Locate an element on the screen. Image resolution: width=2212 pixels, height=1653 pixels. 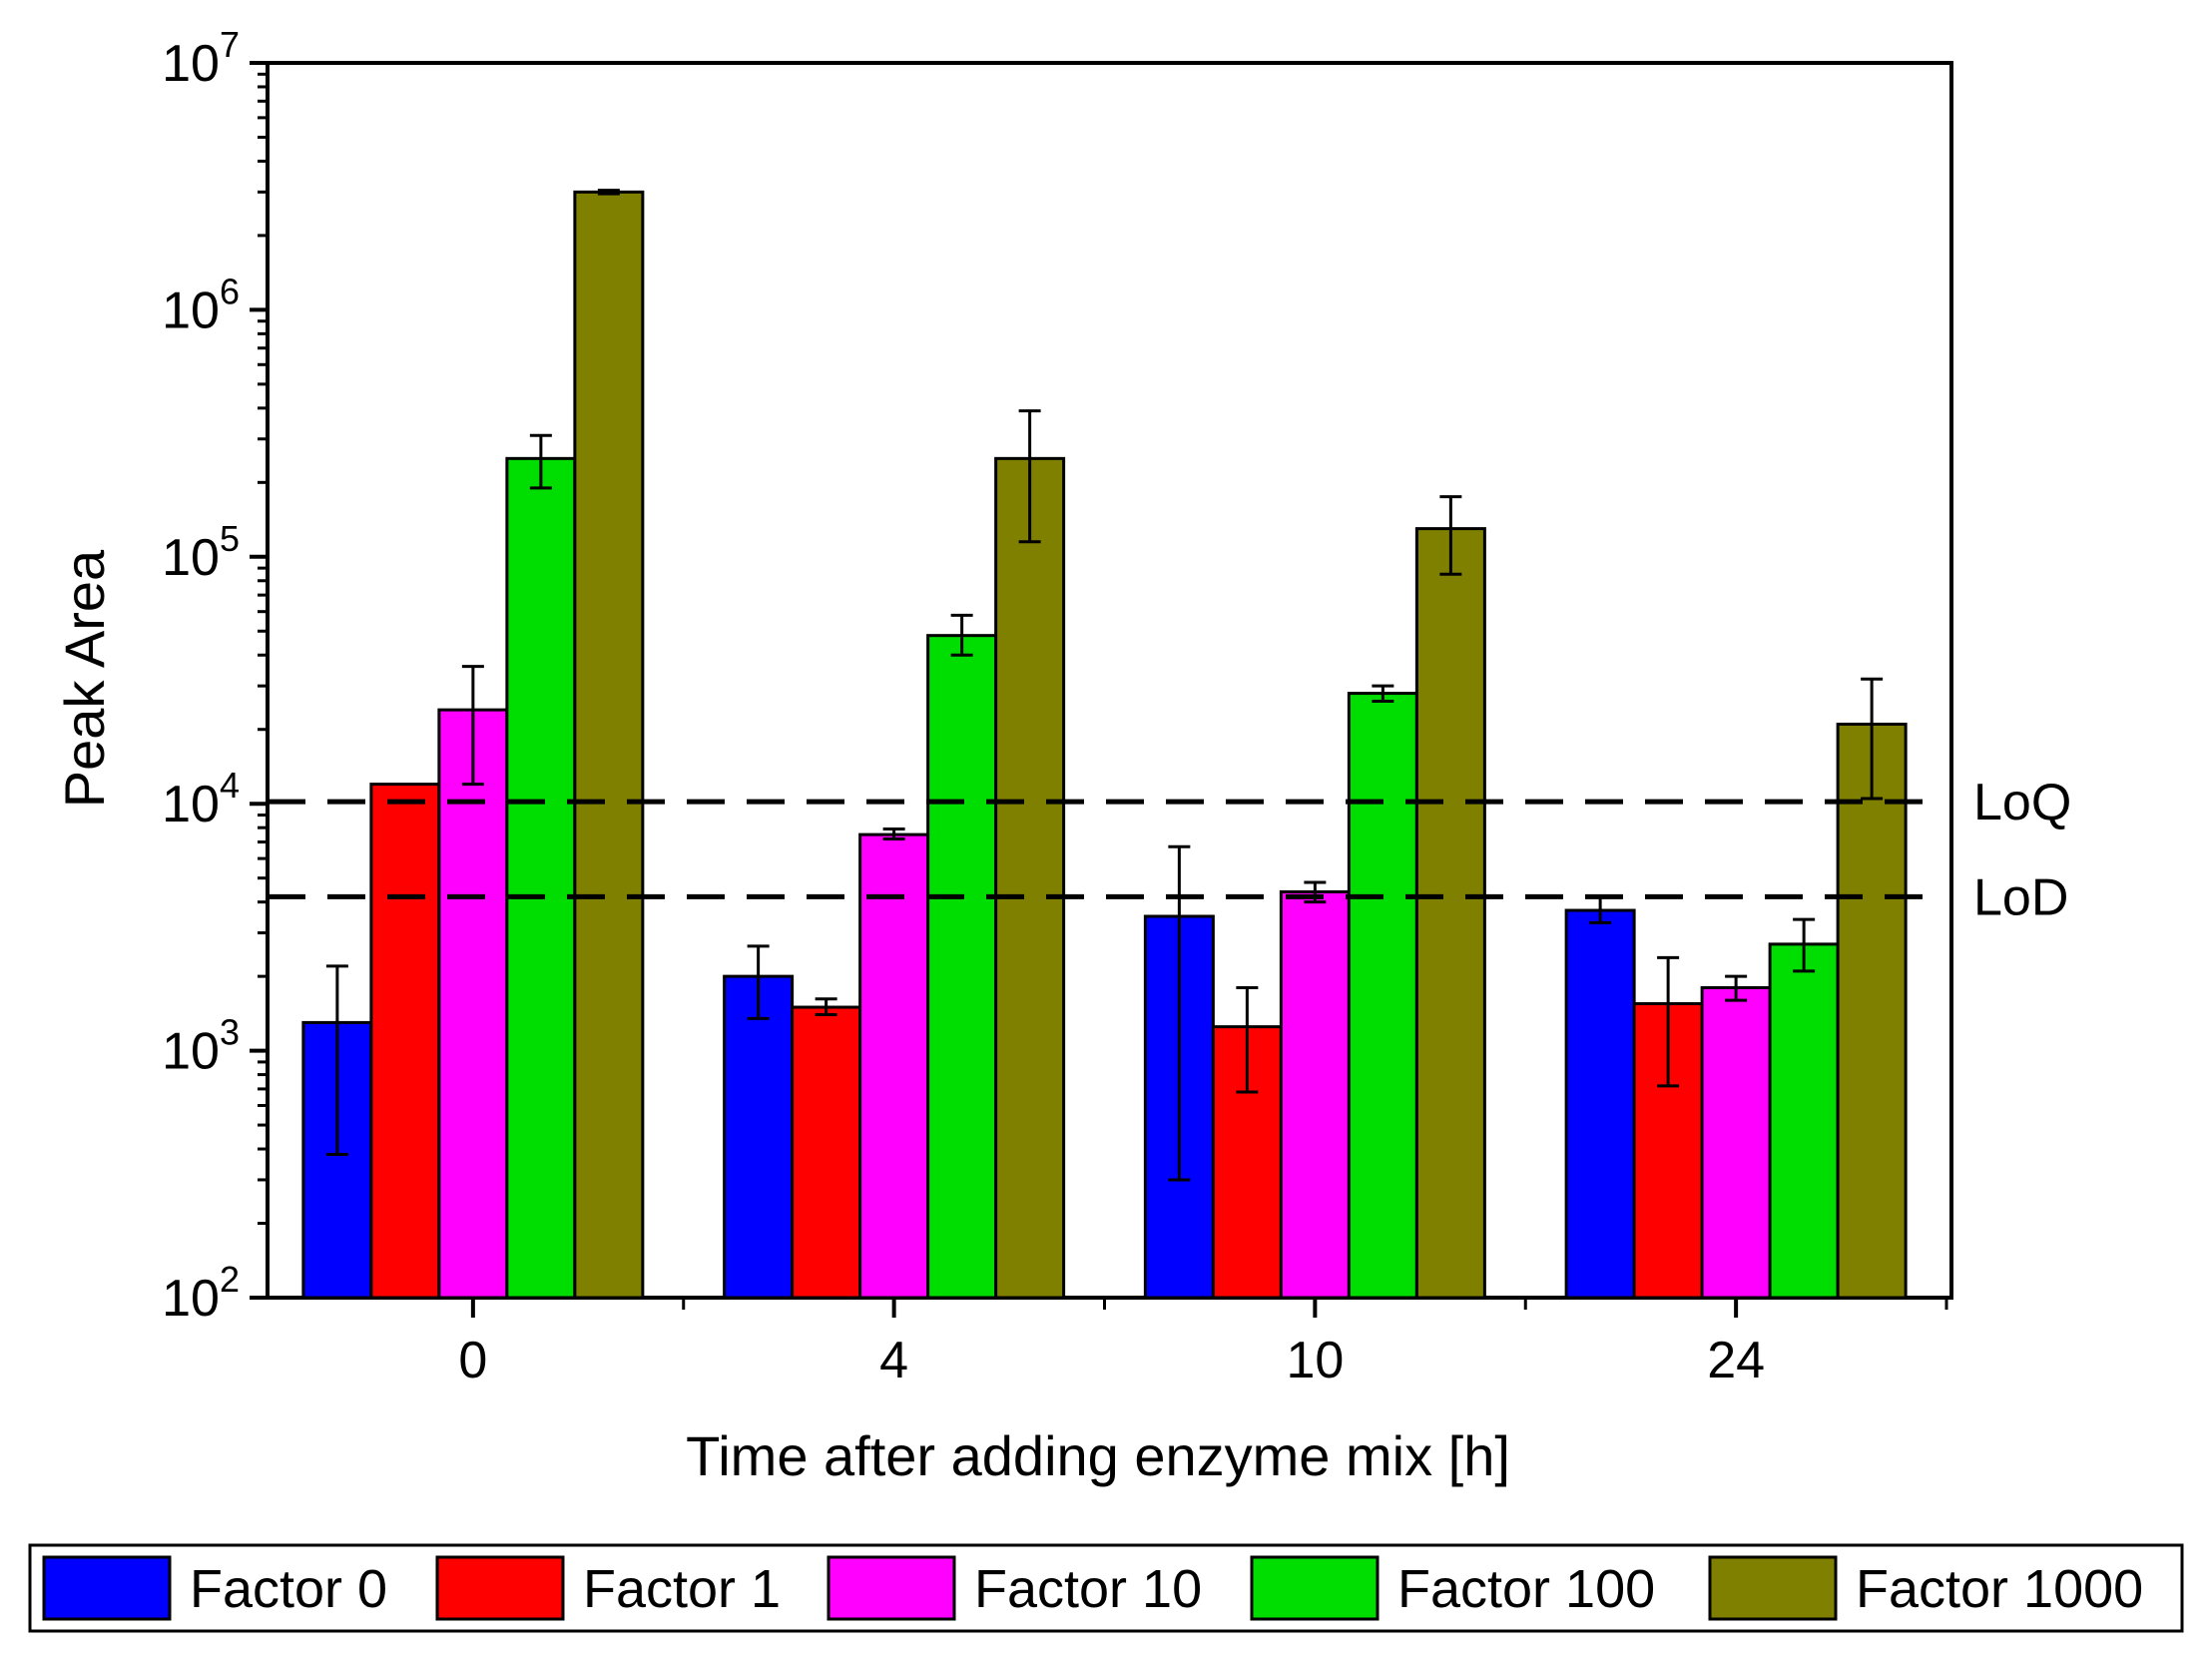
error-bar-factor-0-t4 is located at coordinates (758, 982).